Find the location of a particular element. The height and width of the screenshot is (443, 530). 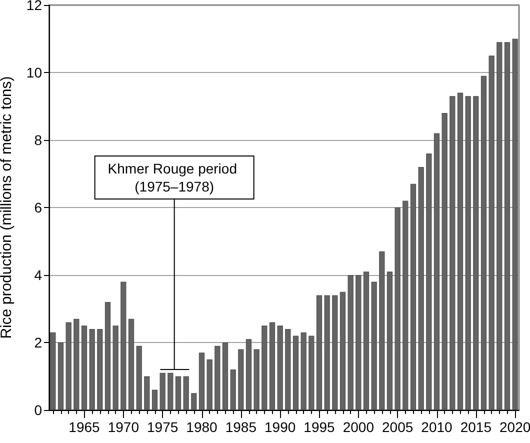

x-tick-label: 2000 is located at coordinates (358, 427).